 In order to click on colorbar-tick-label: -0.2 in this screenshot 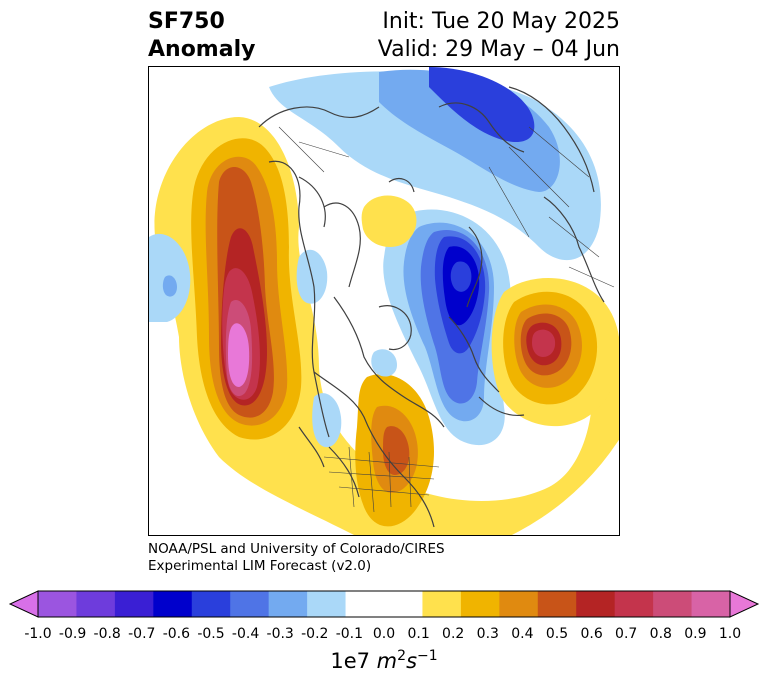, I will do `click(315, 634)`.